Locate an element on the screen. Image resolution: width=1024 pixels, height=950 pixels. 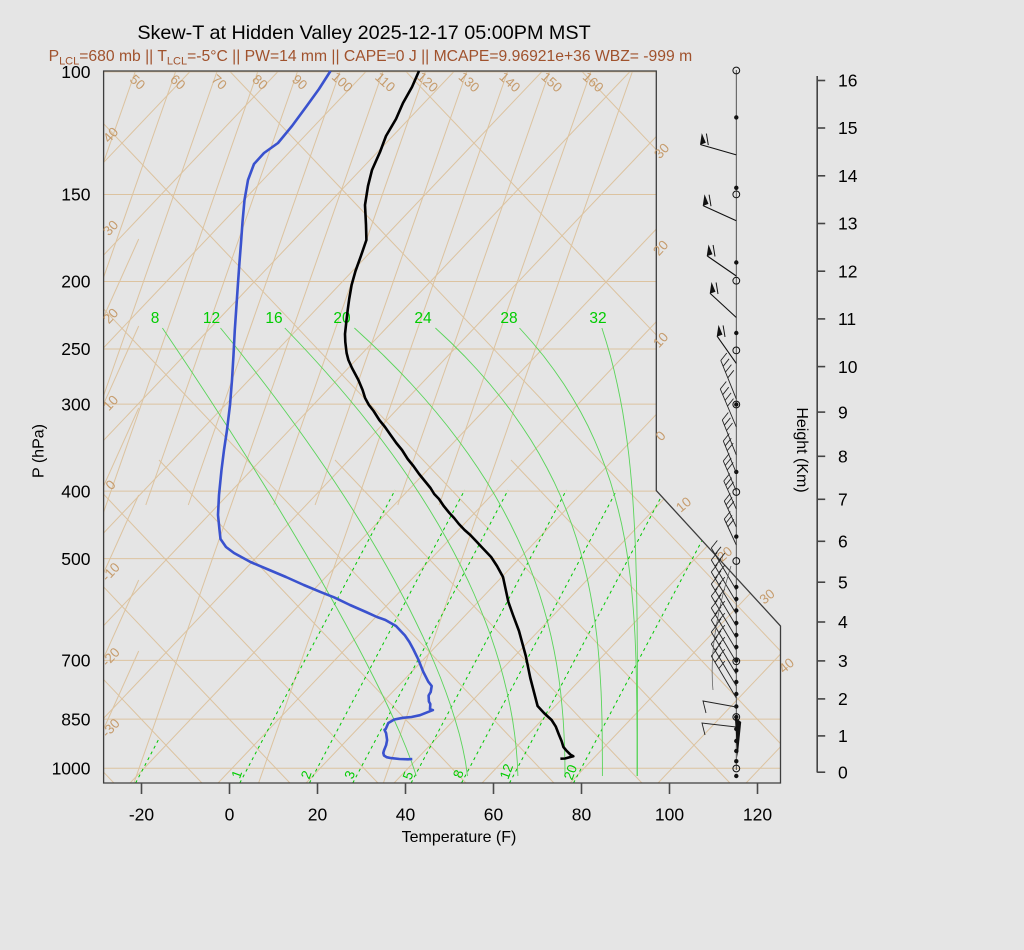
svg-text: 1 is located at coordinates (843, 736).